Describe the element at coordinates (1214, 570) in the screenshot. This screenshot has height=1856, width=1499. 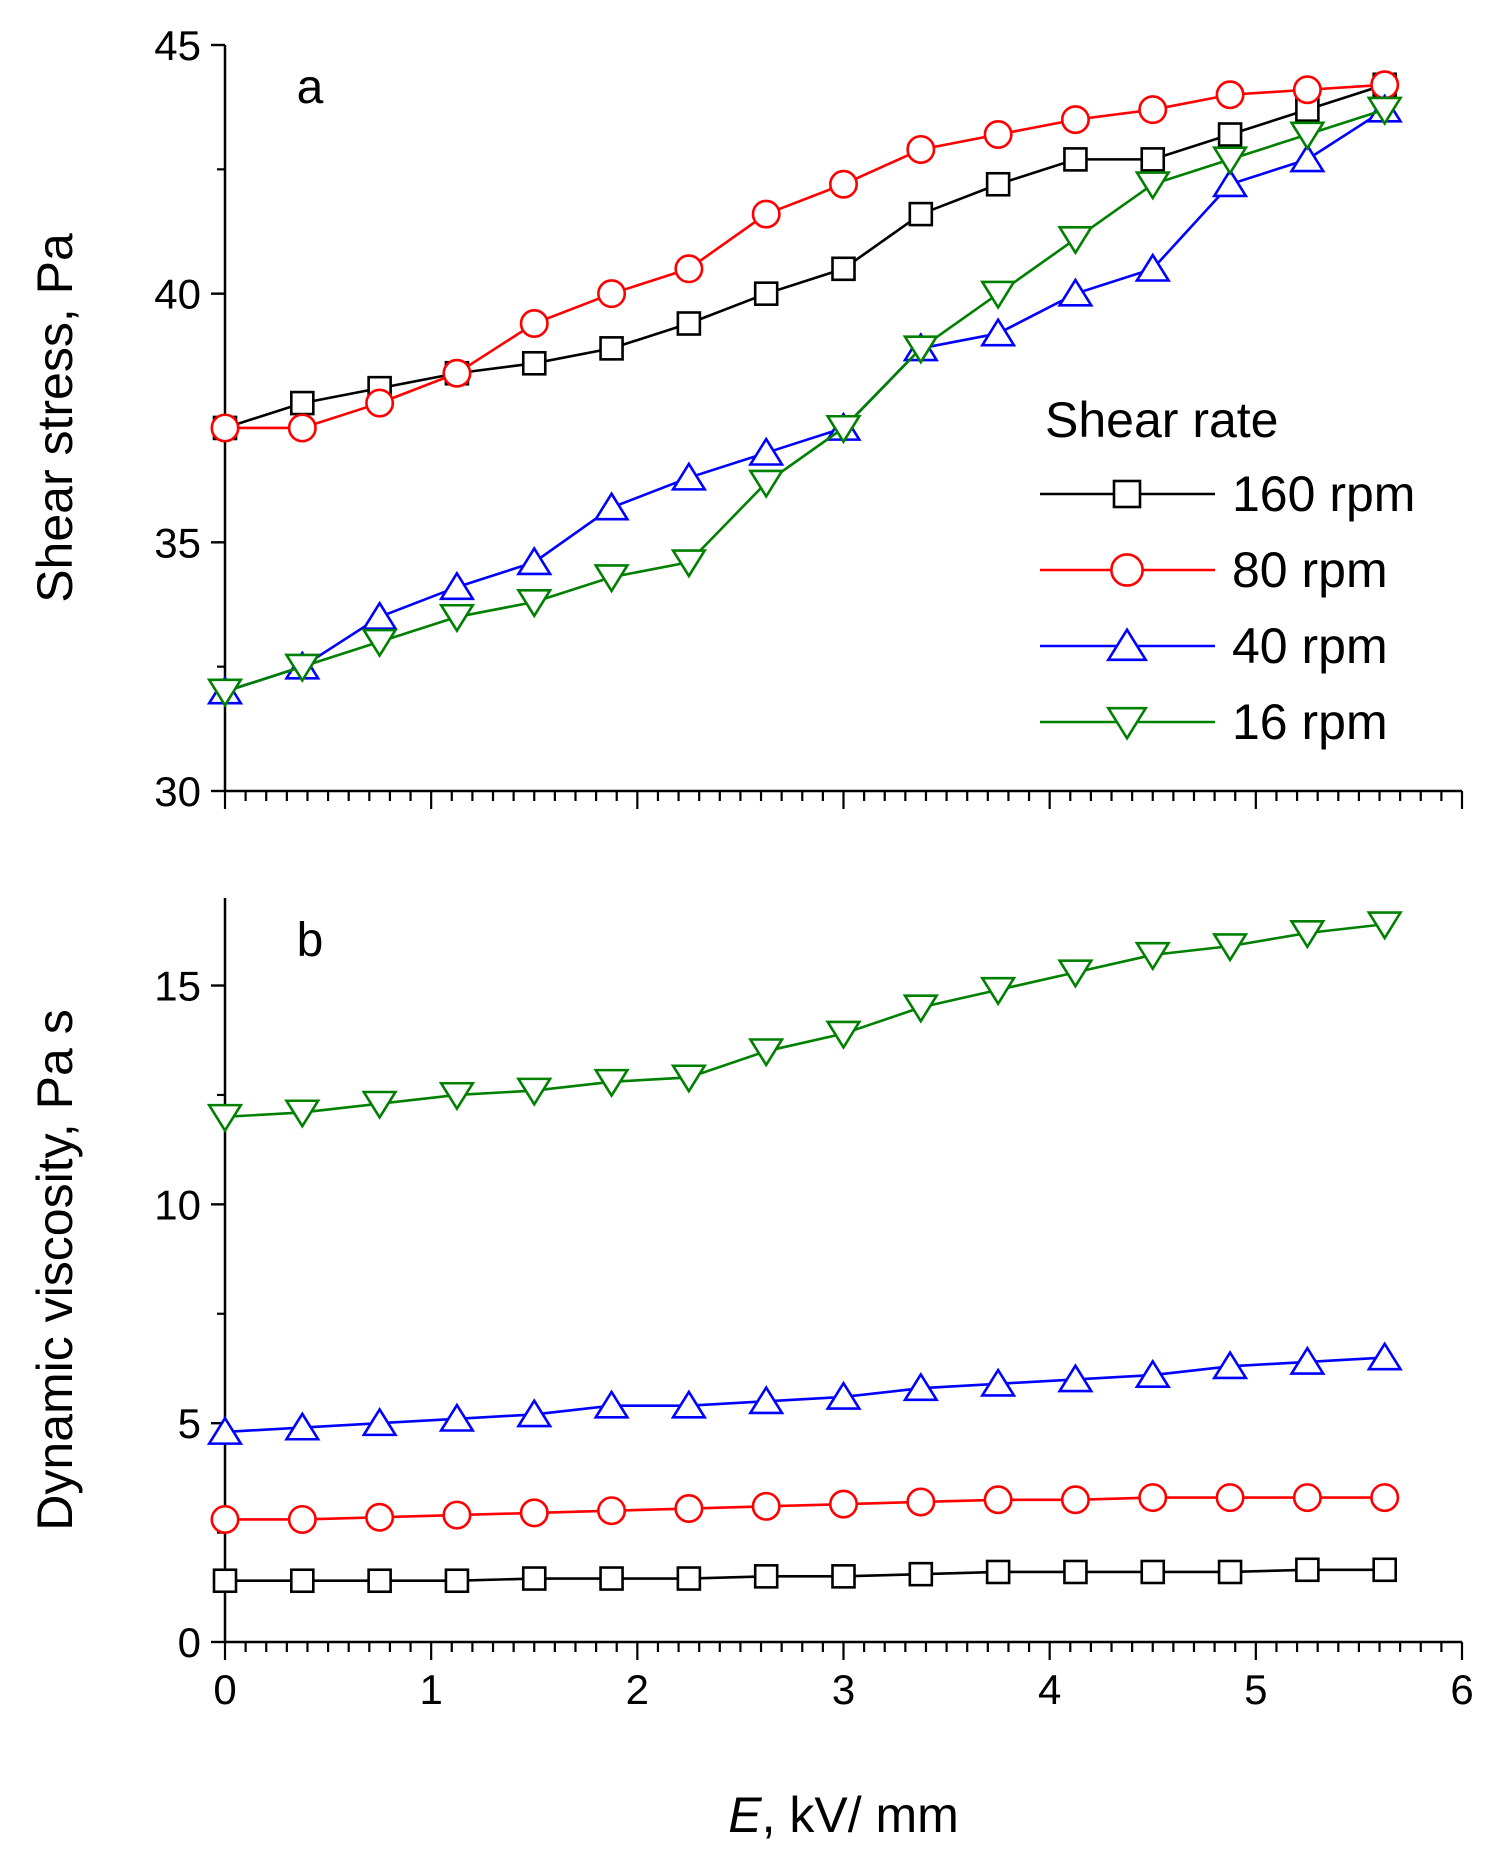
I see `legend-item: 80 rpm` at that location.